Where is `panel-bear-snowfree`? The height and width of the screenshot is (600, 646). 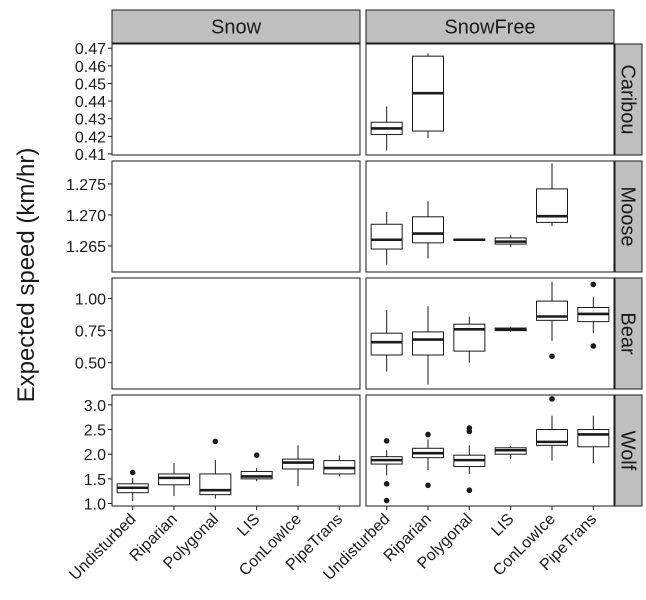
panel-bear-snowfree is located at coordinates (490, 333).